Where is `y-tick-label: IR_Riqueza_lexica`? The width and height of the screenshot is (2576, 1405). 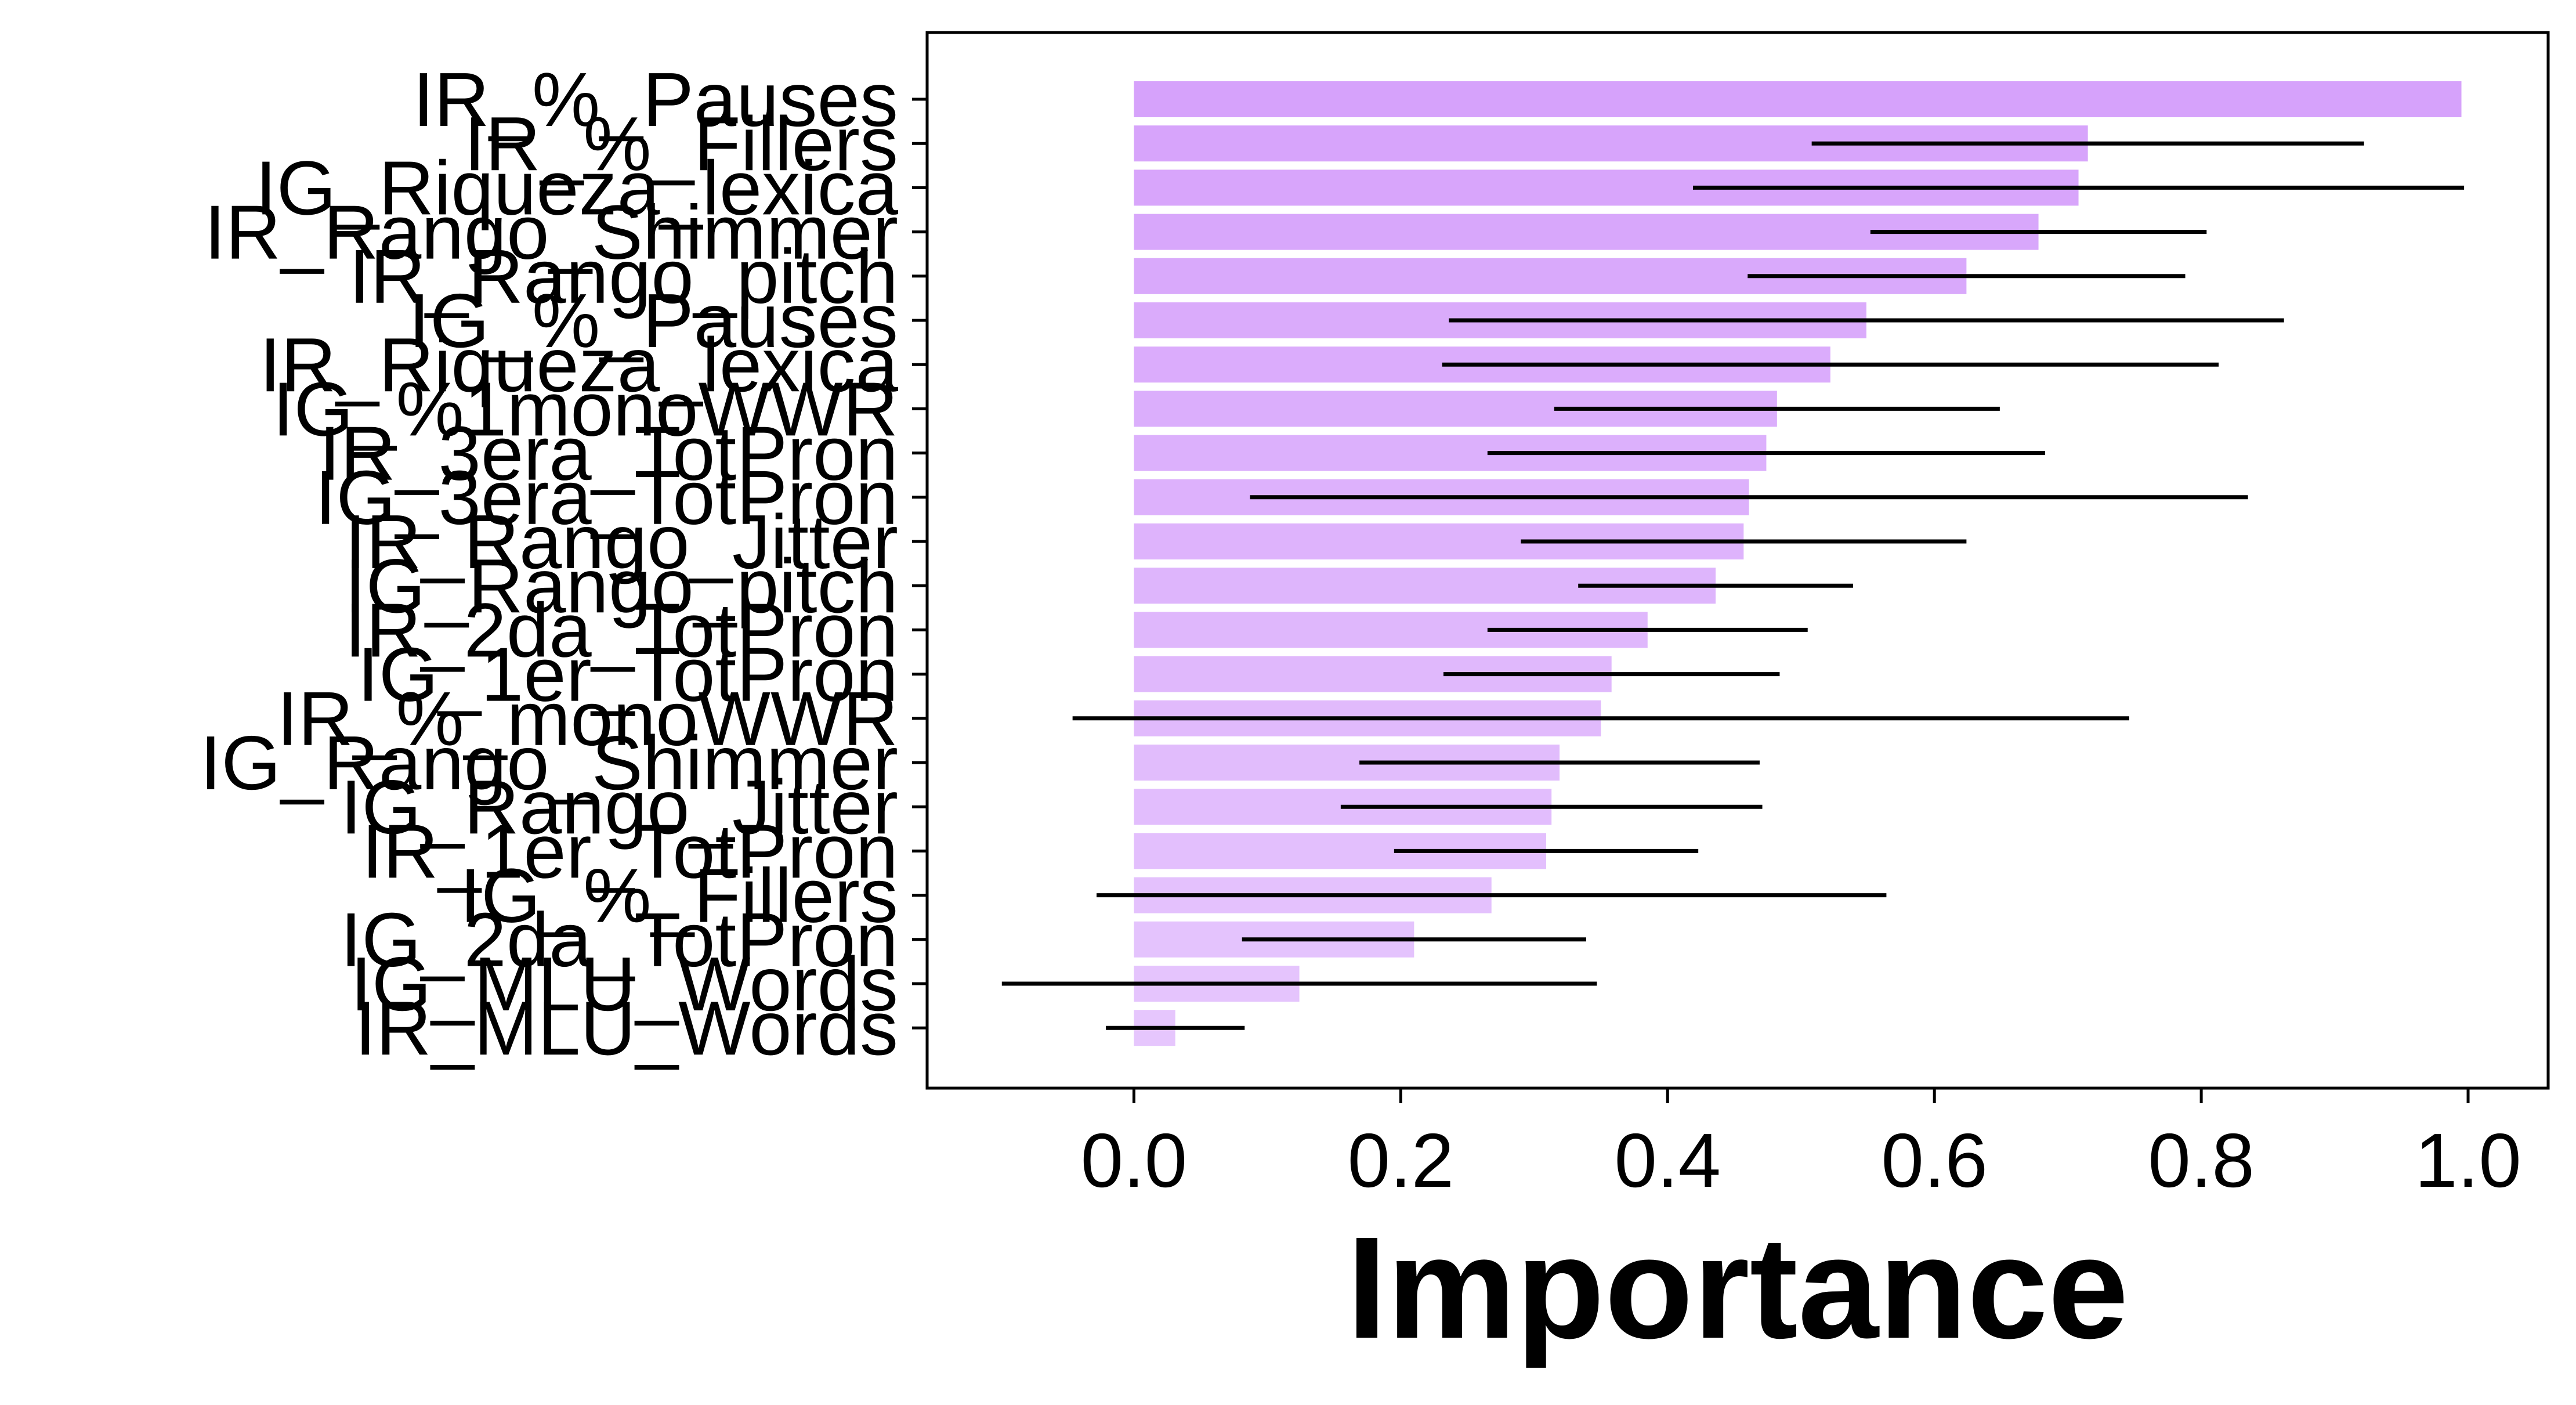
y-tick-label: IR_Riqueza_lexica is located at coordinates (578, 364).